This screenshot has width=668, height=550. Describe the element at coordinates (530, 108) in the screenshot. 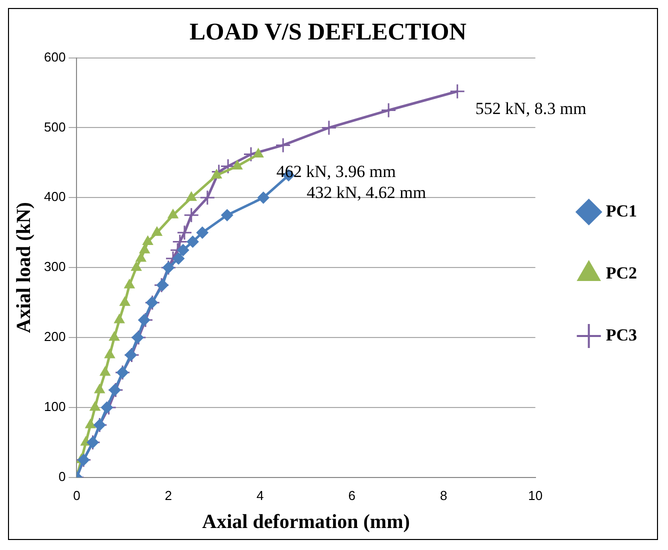

I see `annotation: 552 kN, 8.3 mm` at that location.